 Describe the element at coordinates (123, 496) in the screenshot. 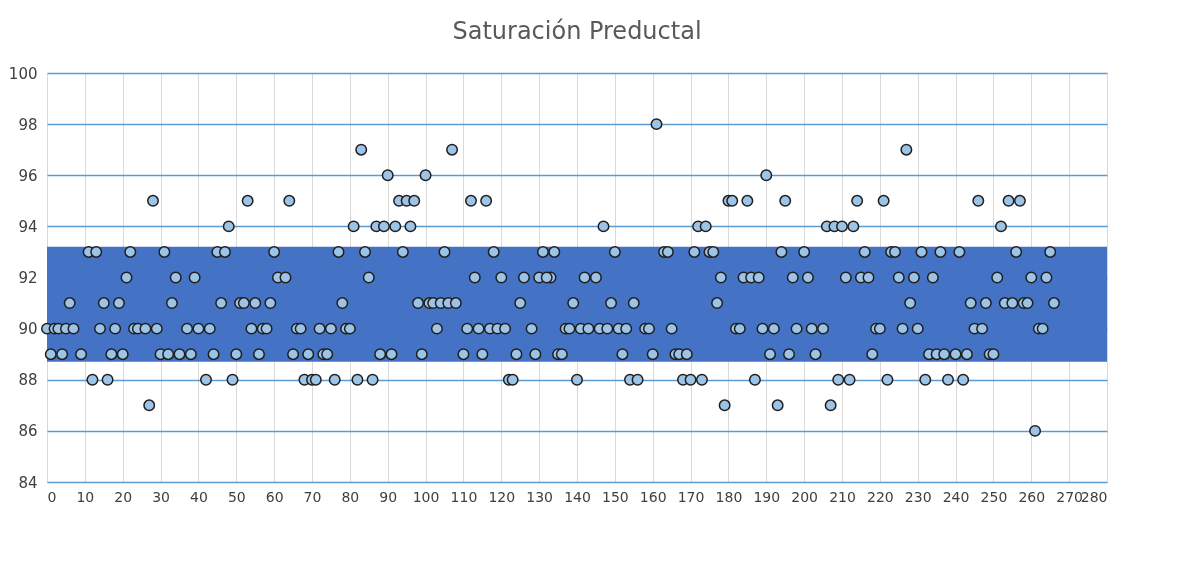

I see `x-tick-label: 20` at that location.